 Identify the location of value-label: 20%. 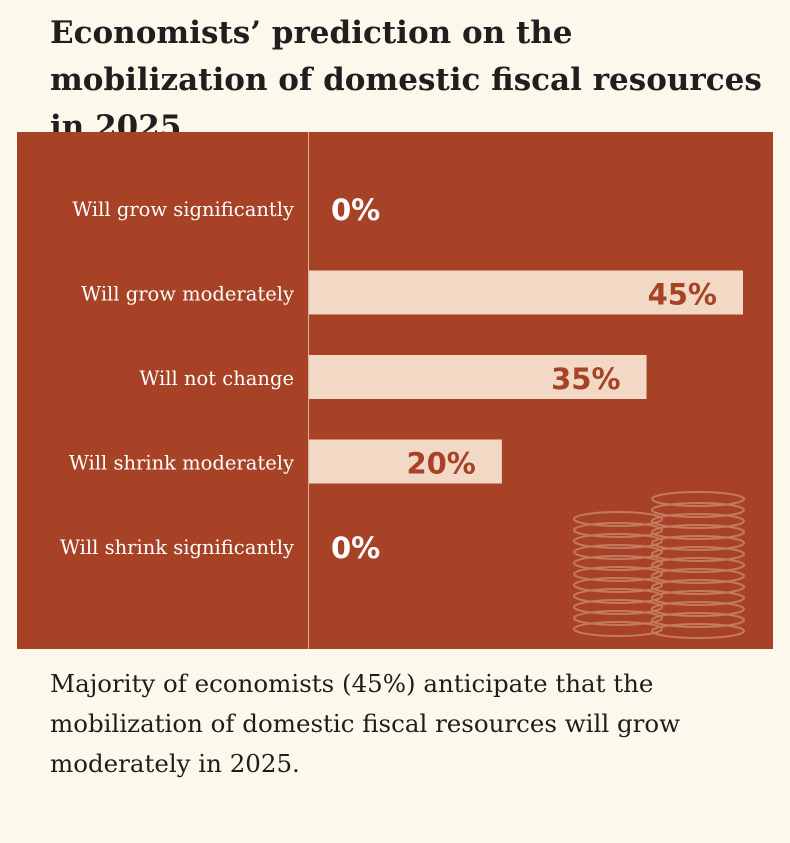
(440, 464).